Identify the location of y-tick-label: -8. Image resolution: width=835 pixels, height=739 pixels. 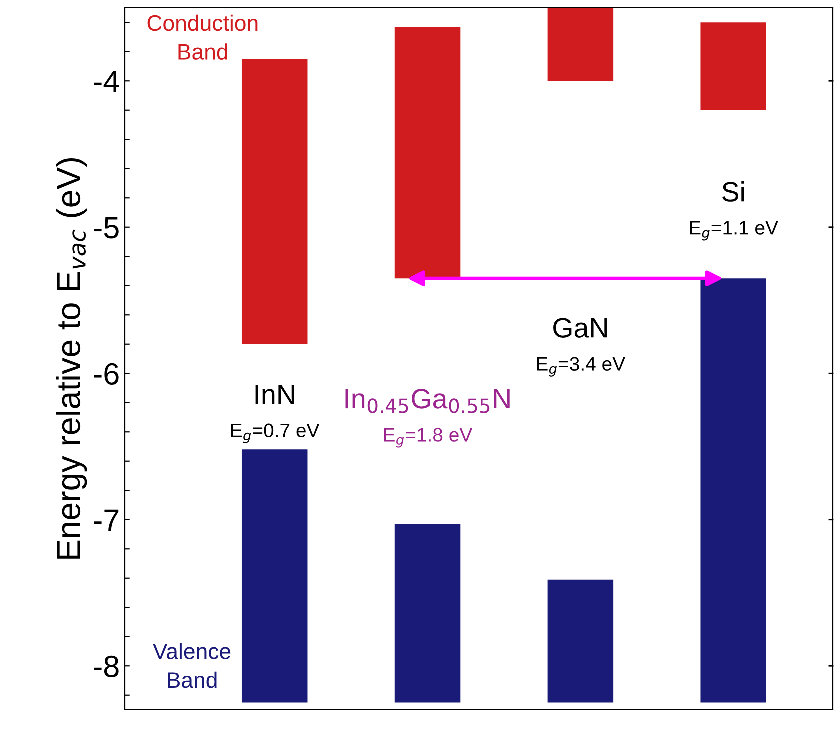
(106, 667).